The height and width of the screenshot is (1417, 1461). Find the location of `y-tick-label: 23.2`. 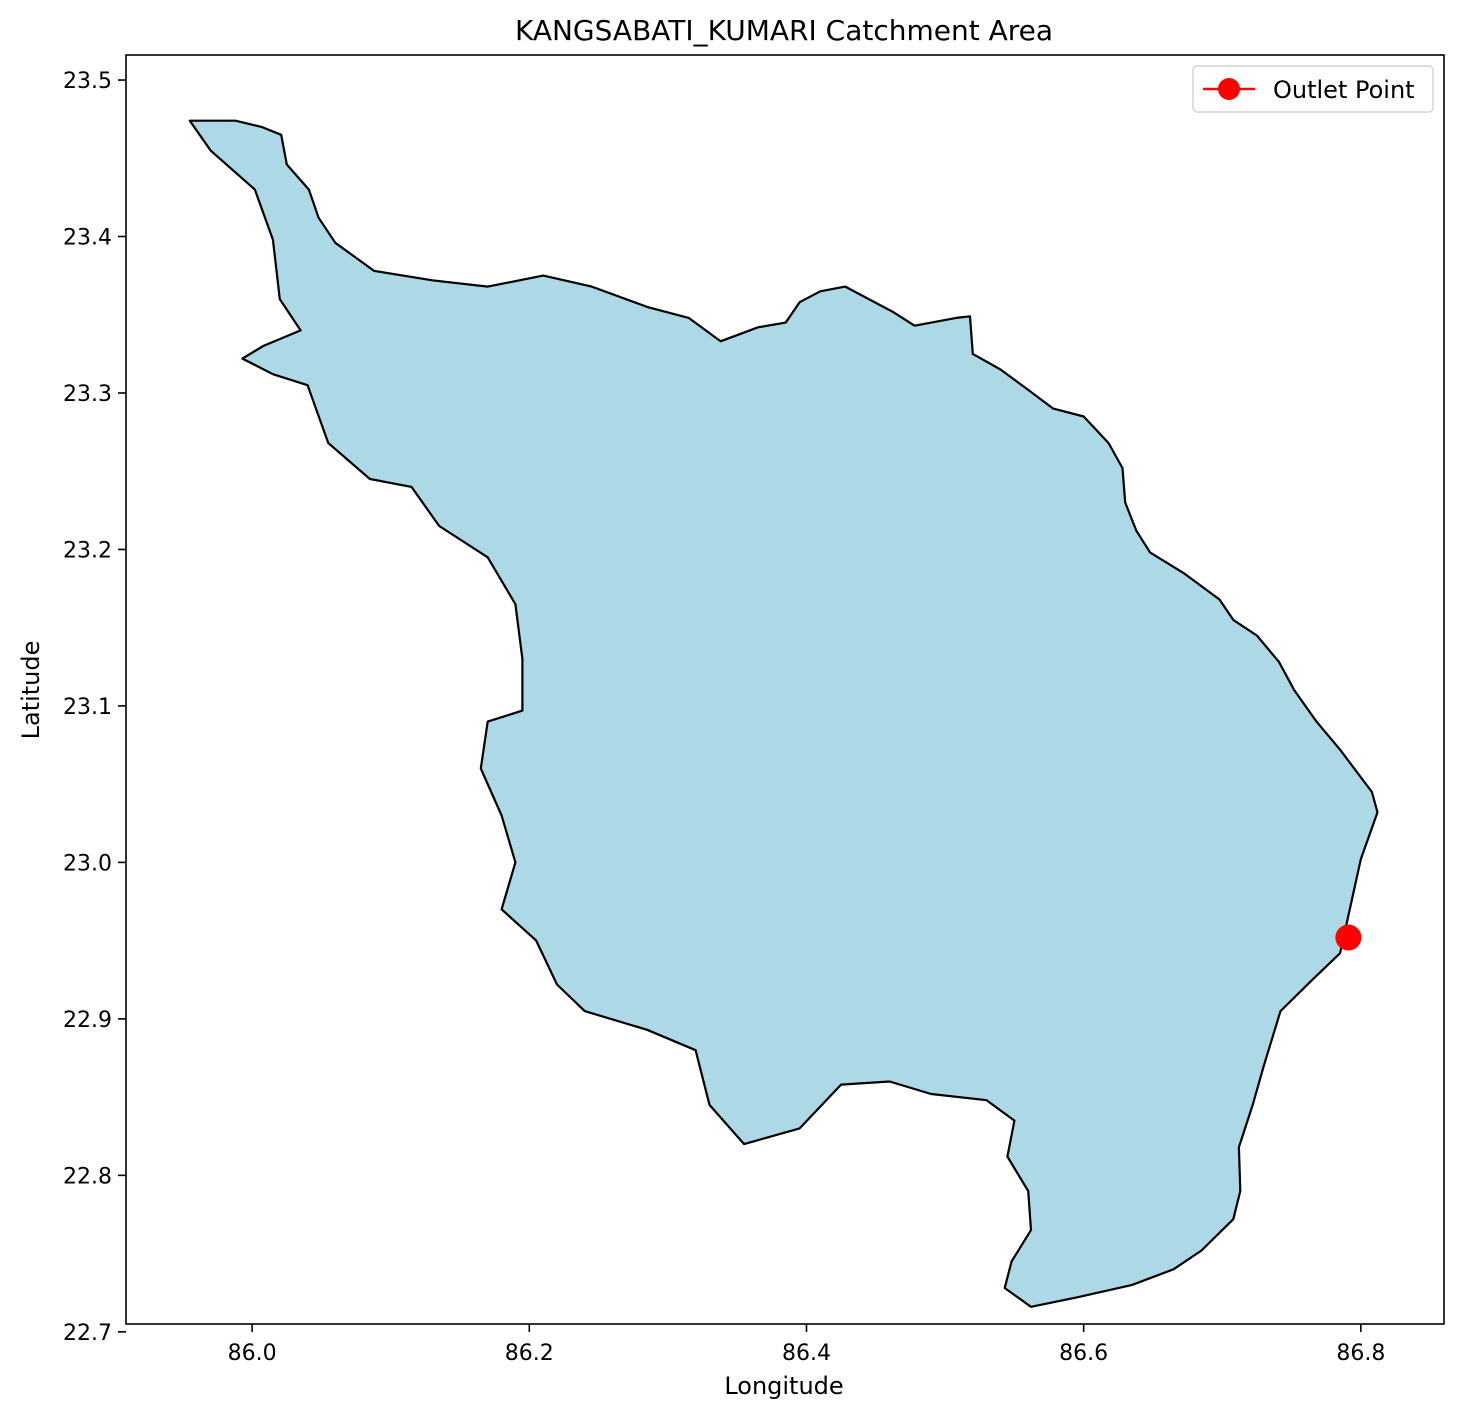

y-tick-label: 23.2 is located at coordinates (87, 550).